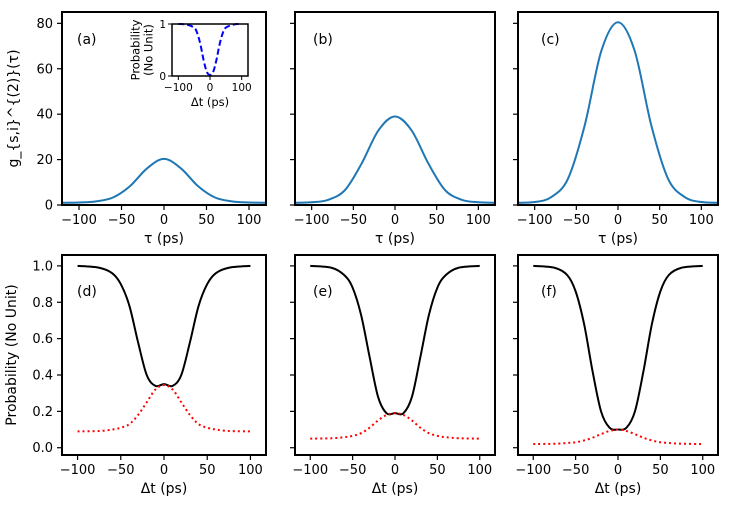 This screenshot has width=747, height=505. What do you see at coordinates (42, 448) in the screenshot?
I see `y-tick-label: 0.0` at bounding box center [42, 448].